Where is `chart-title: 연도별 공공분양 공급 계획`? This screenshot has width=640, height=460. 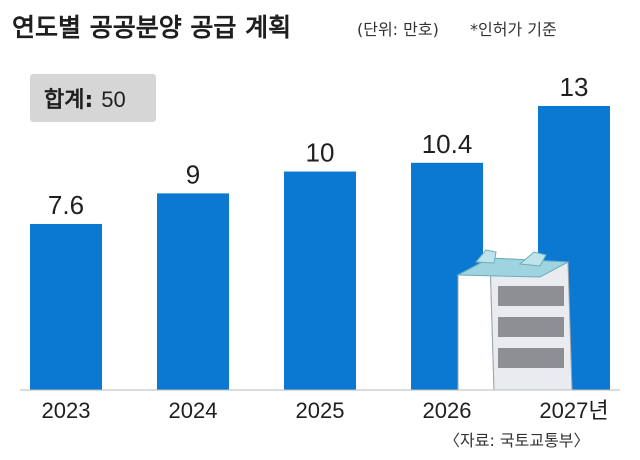
chart-title: 연도별 공공분양 공급 계획 is located at coordinates (151, 27).